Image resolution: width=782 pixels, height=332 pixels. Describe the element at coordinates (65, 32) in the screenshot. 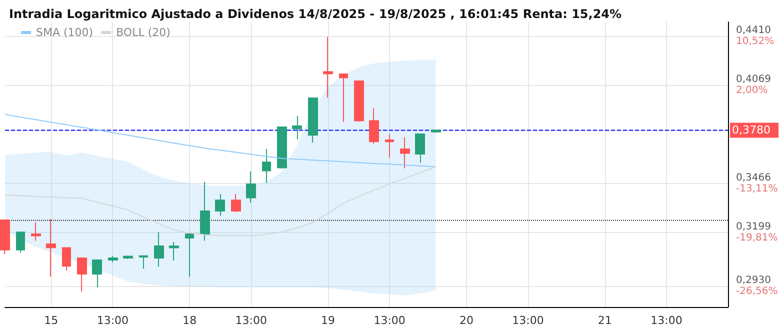

I see `legend-label: SMA (100)` at that location.